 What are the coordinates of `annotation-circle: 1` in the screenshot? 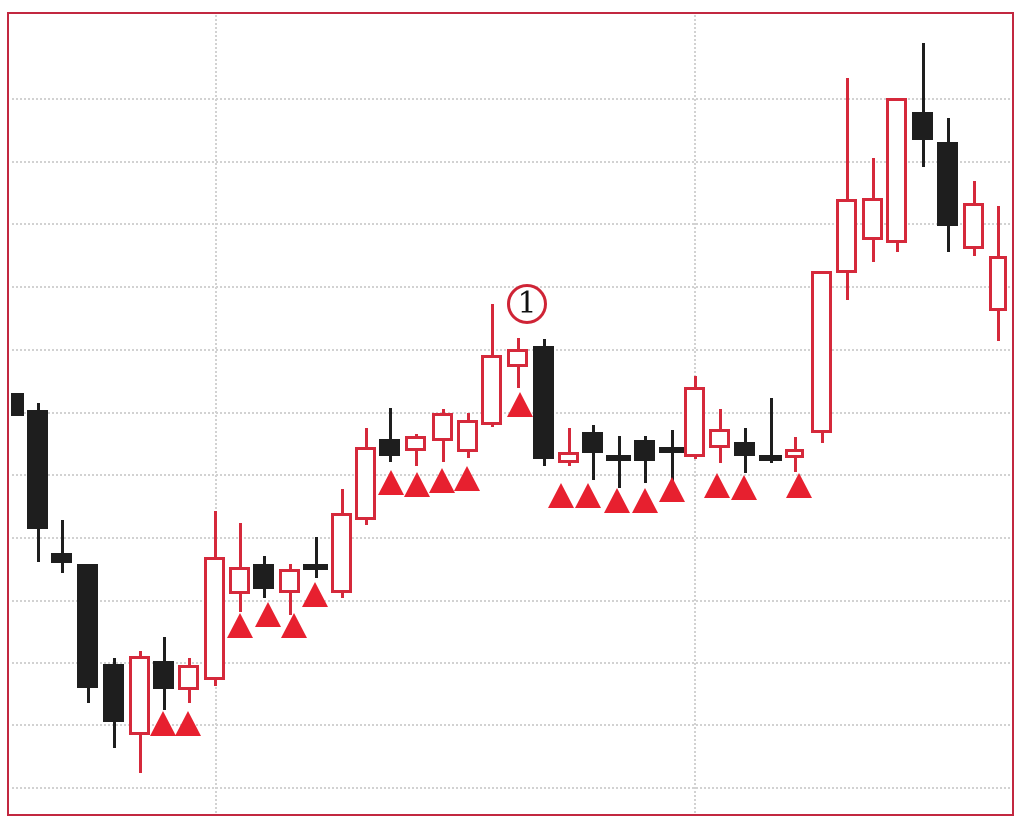 It's located at (527, 304).